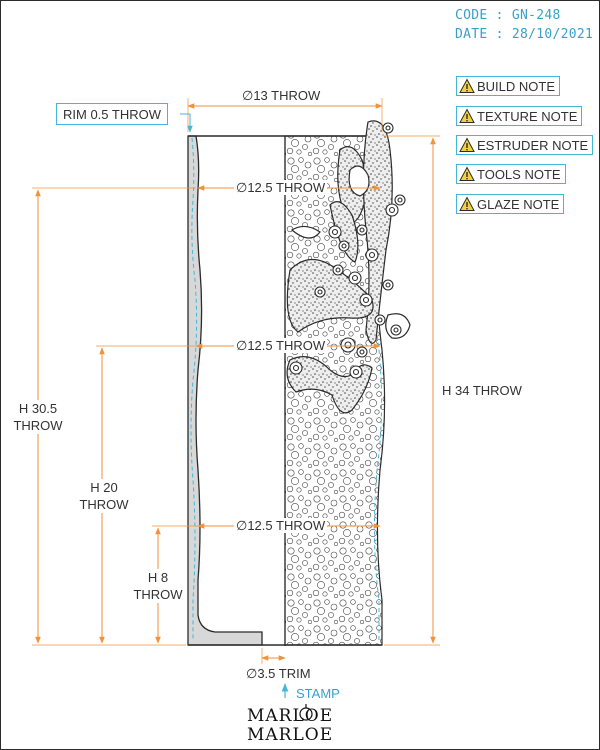 The width and height of the screenshot is (600, 750). I want to click on top-diameter-label: ∅13 THROW, so click(281, 95).